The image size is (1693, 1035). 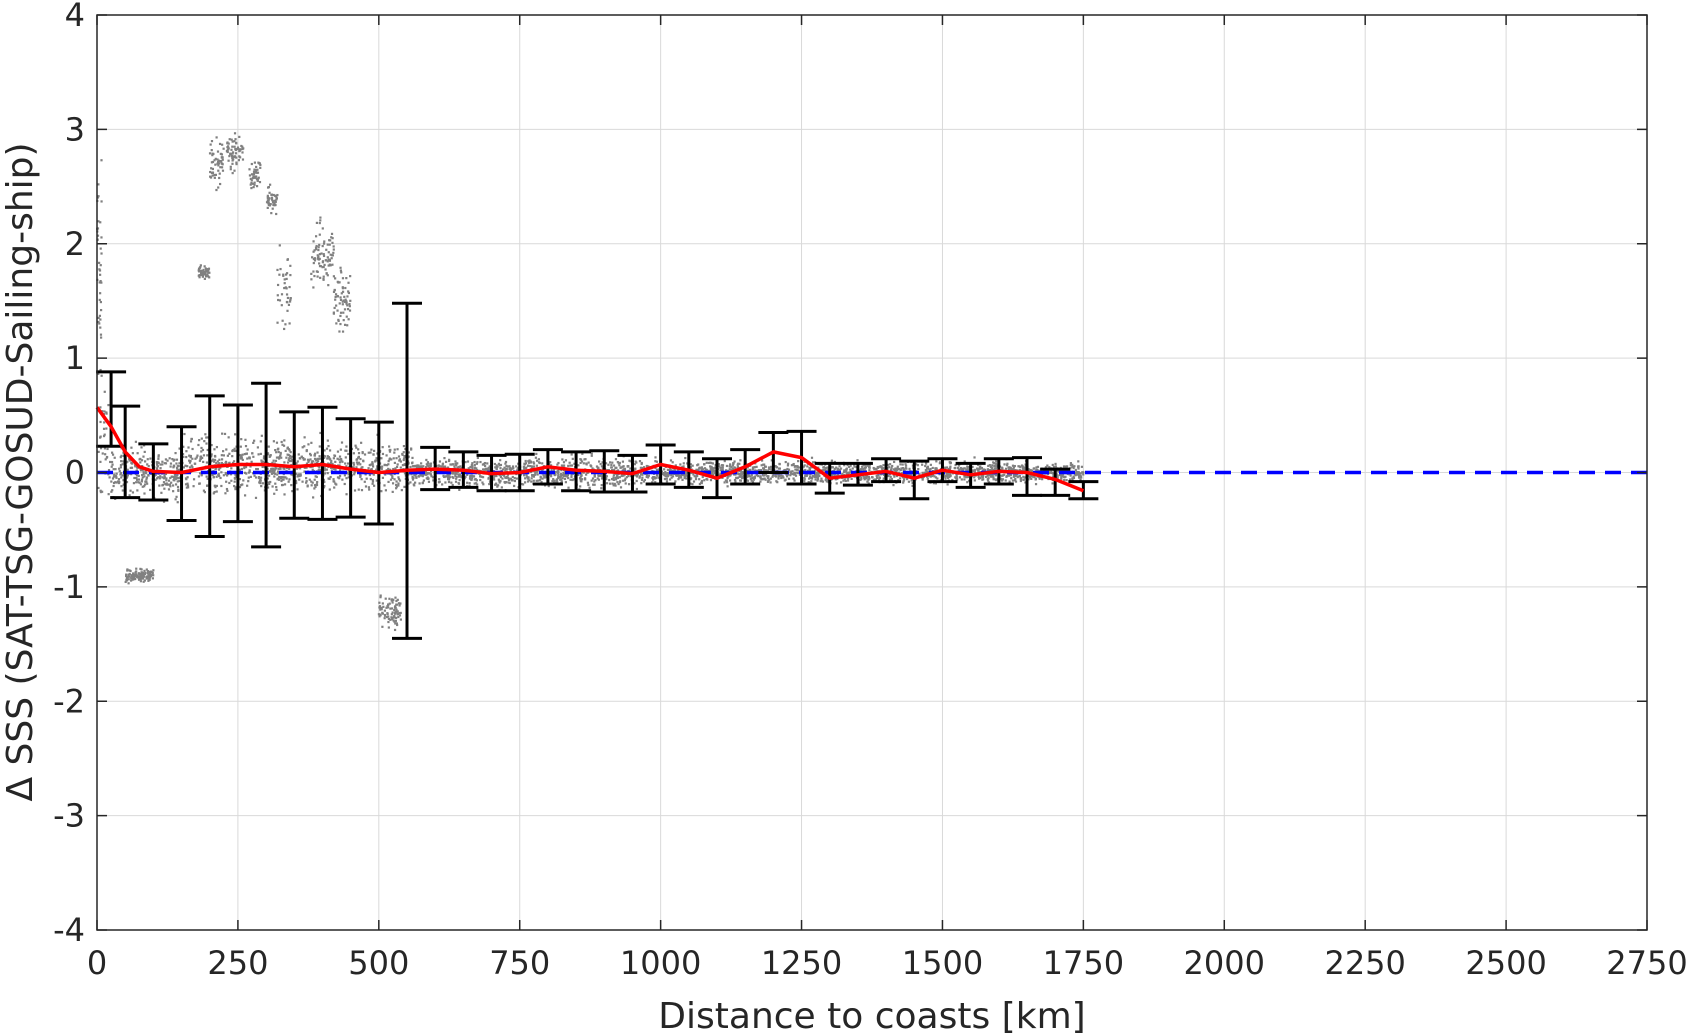 I want to click on mean-curve, so click(x=590, y=449).